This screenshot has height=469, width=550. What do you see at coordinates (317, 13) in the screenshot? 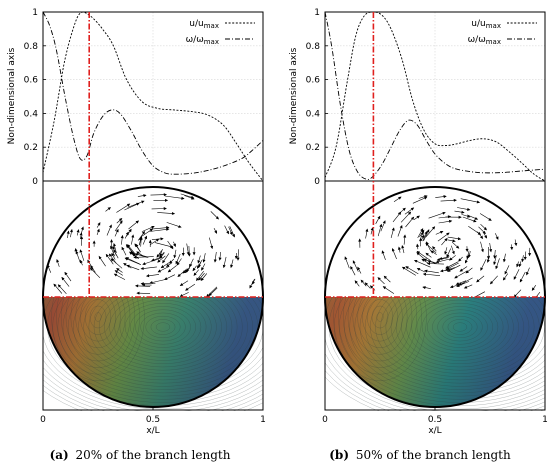
I see `y-tick-label: 1` at bounding box center [317, 13].